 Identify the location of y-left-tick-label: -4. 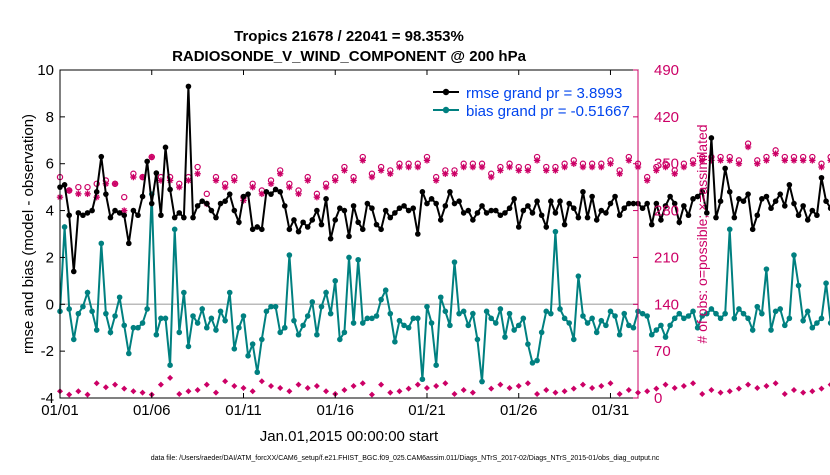
(47, 398).